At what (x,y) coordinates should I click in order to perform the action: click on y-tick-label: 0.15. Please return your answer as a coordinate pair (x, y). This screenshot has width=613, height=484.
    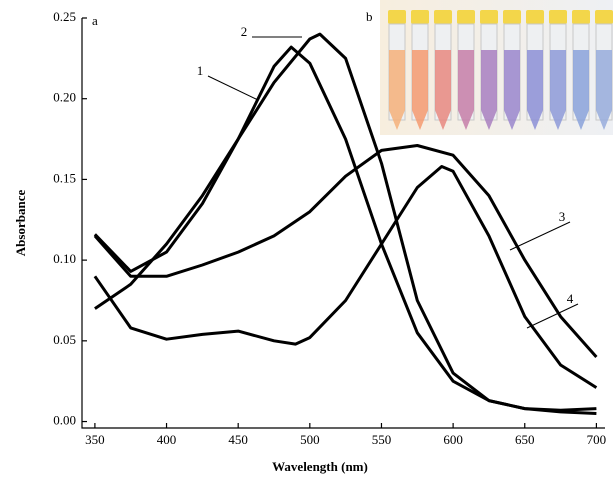
    Looking at the image, I should click on (64, 177).